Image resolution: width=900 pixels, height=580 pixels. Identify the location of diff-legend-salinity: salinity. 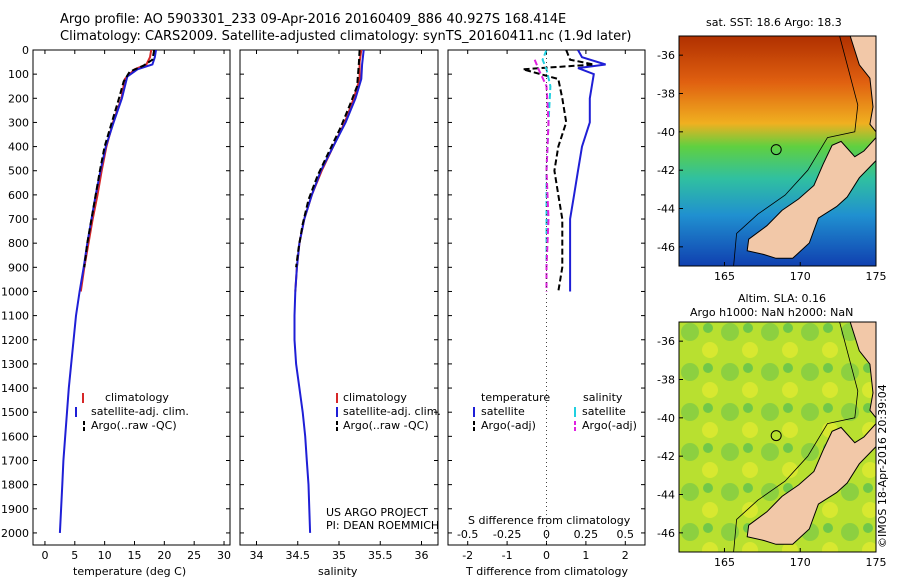
(603, 397).